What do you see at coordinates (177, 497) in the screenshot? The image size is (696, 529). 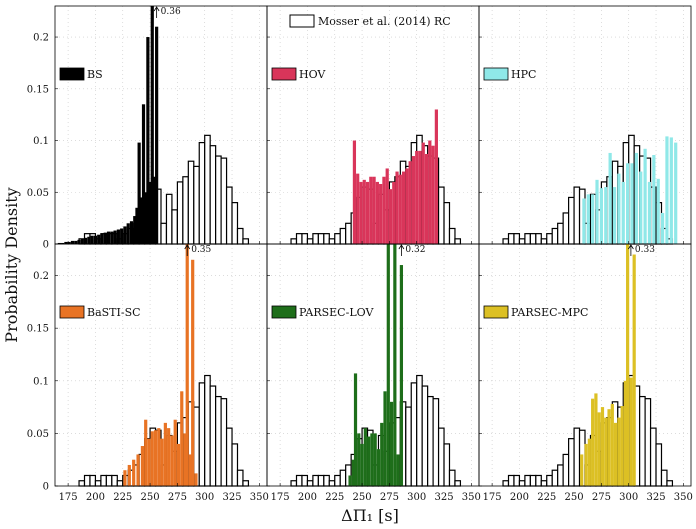 I see `x-tick-label: 275` at bounding box center [177, 497].